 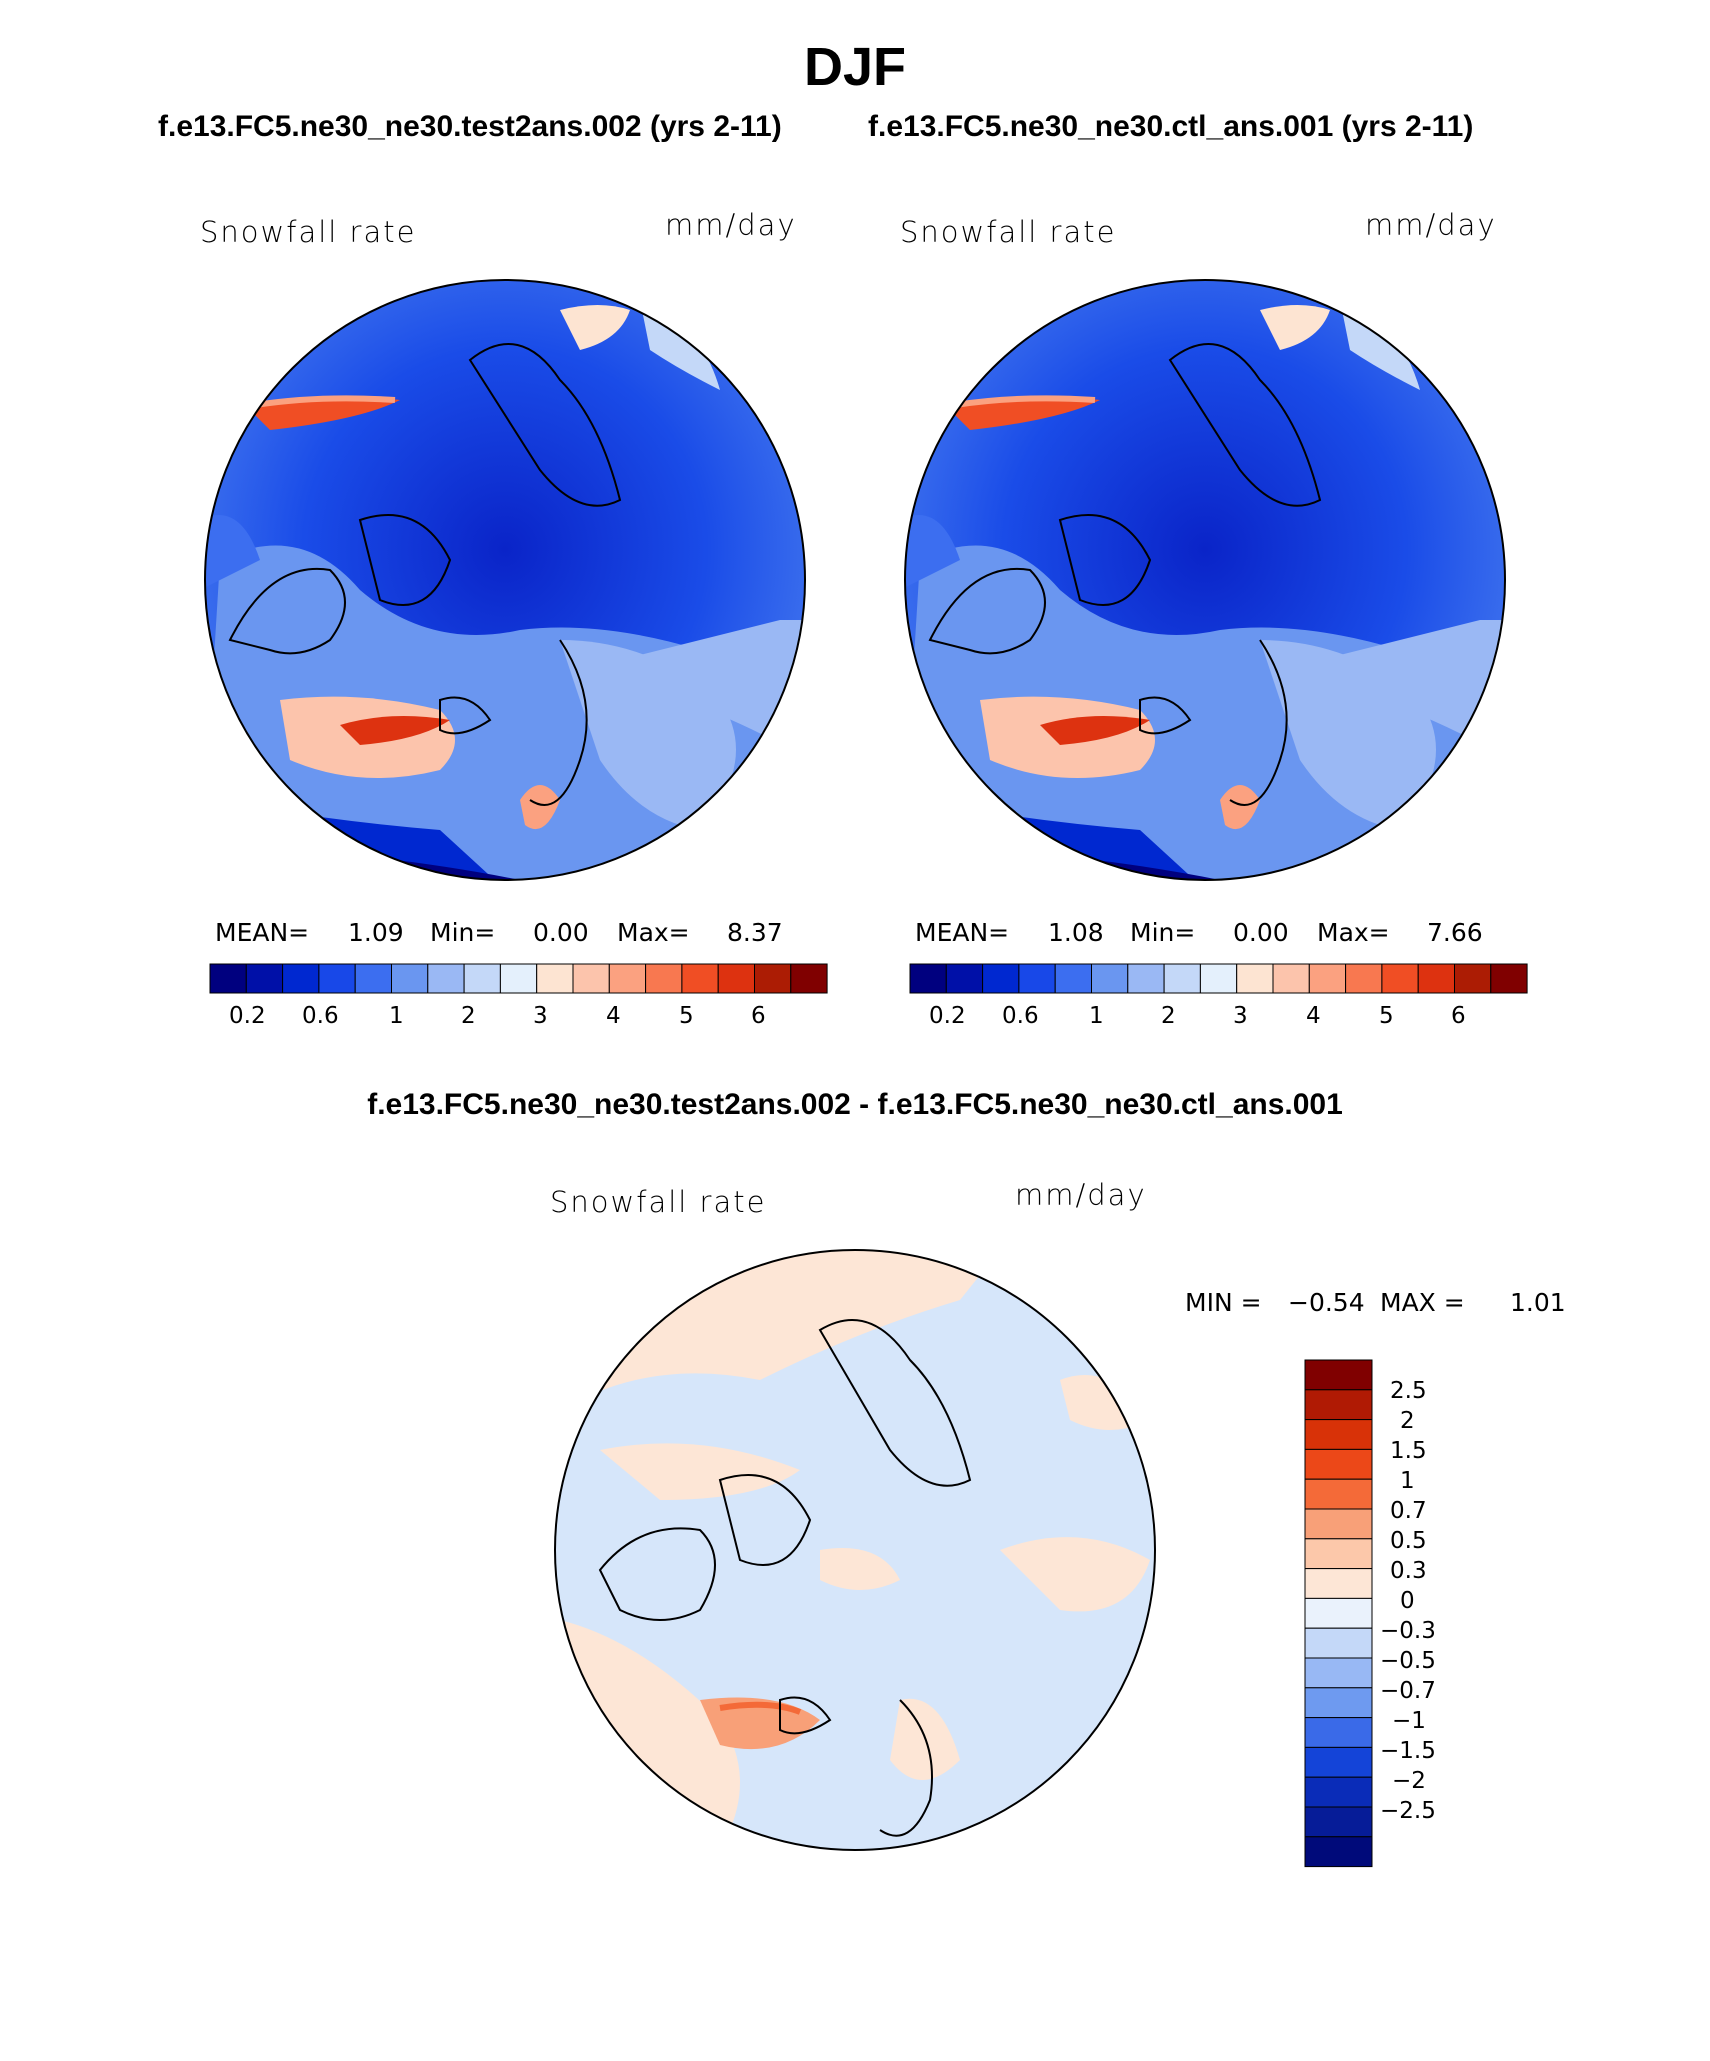 I want to click on snowfall-map-test, so click(x=505, y=580).